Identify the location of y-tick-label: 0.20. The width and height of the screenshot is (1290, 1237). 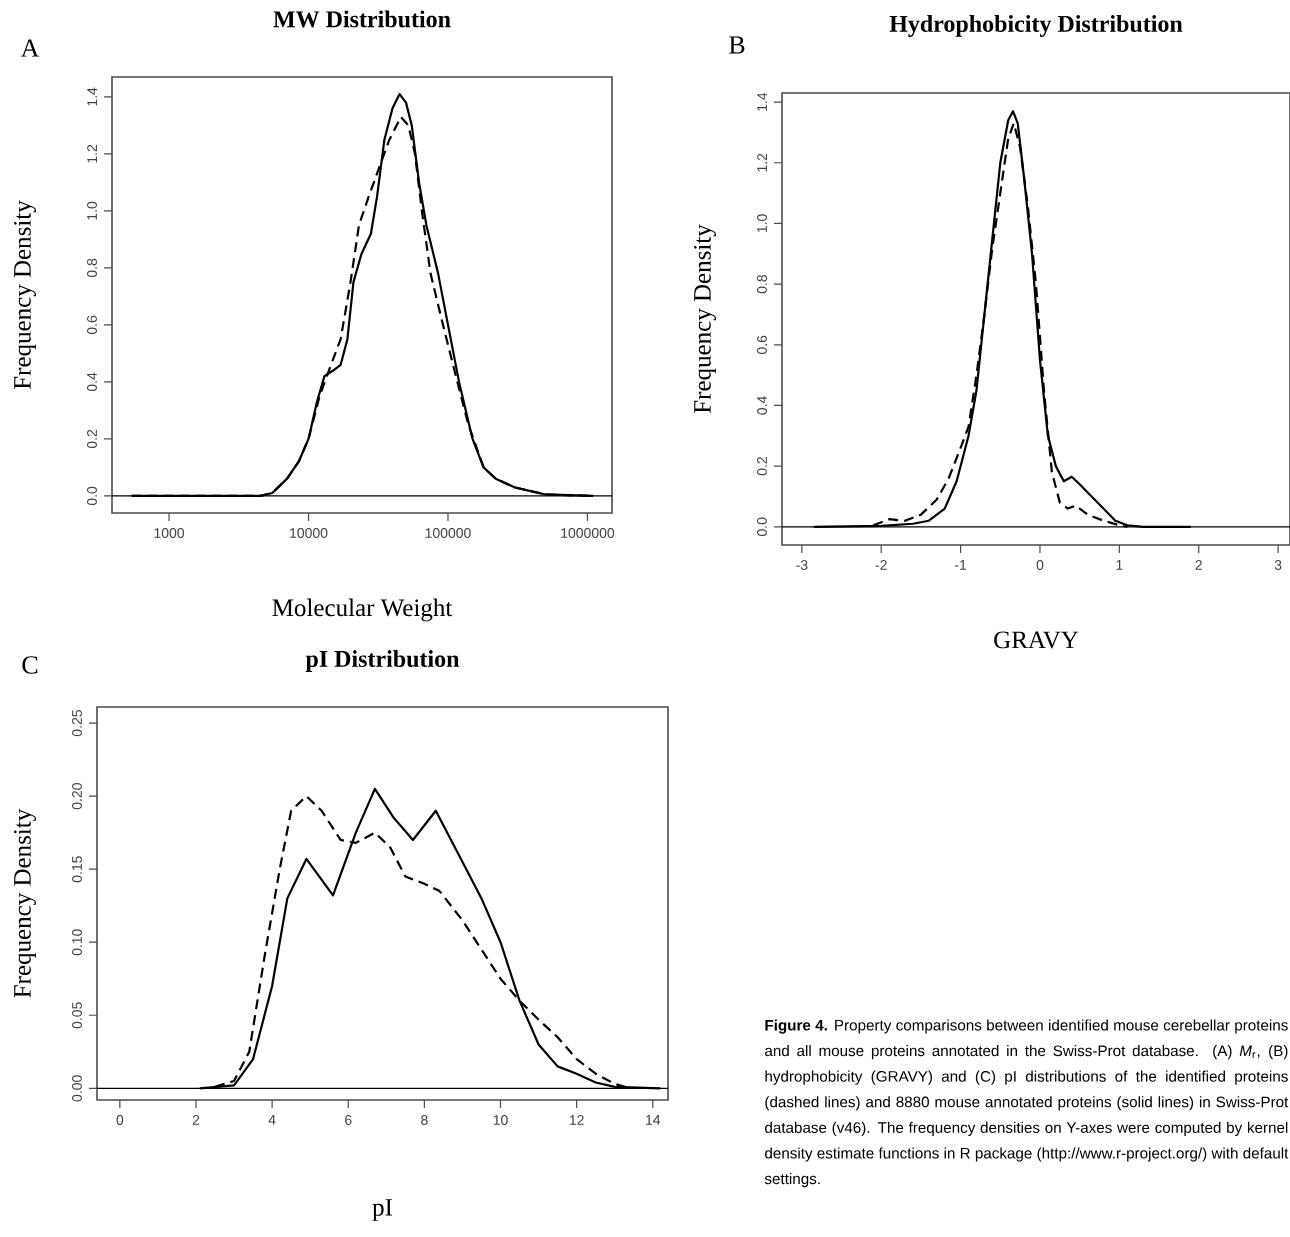
(77, 796).